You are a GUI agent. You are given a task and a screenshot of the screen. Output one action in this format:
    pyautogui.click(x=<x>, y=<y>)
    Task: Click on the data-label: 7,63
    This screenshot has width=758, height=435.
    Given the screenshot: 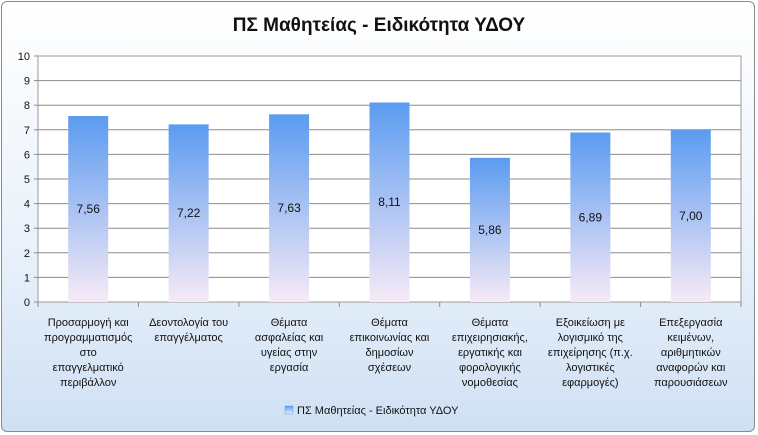 What is the action you would take?
    pyautogui.click(x=289, y=208)
    